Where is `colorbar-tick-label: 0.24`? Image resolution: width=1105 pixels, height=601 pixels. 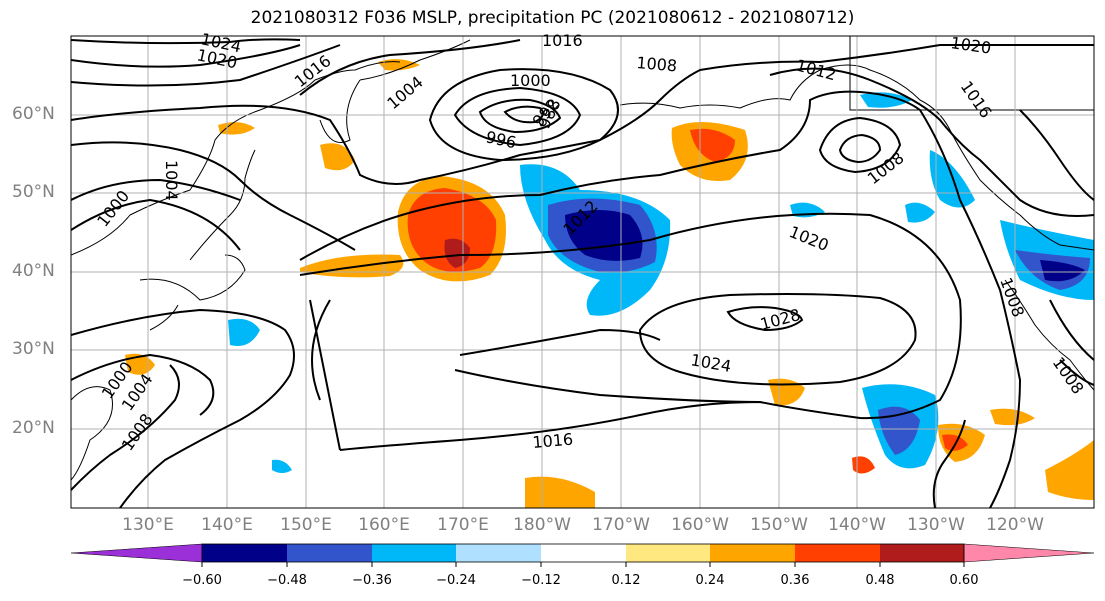
colorbar-tick-label: 0.24 is located at coordinates (710, 580).